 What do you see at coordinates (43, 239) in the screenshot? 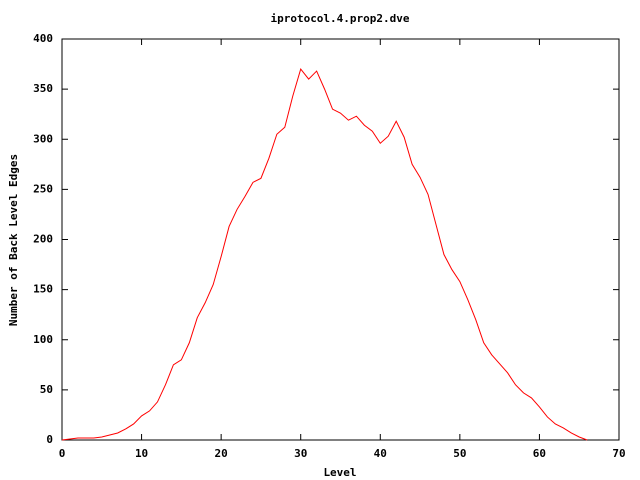
I see `y-tick-label: 200` at bounding box center [43, 239].